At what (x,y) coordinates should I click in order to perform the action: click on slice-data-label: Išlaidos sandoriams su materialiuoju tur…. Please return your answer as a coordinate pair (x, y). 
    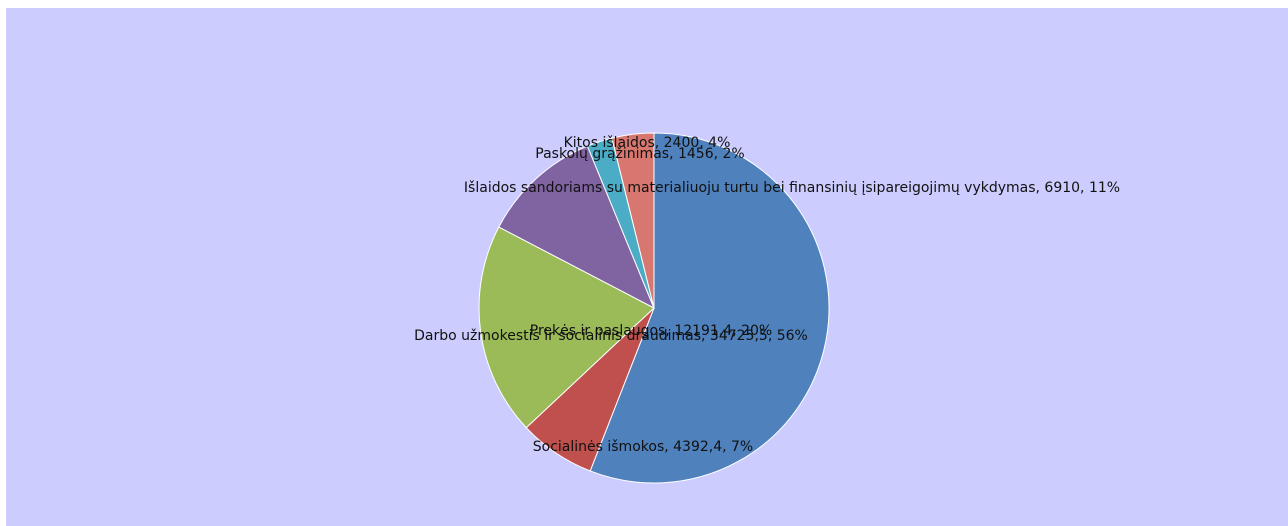
    Looking at the image, I should click on (792, 188).